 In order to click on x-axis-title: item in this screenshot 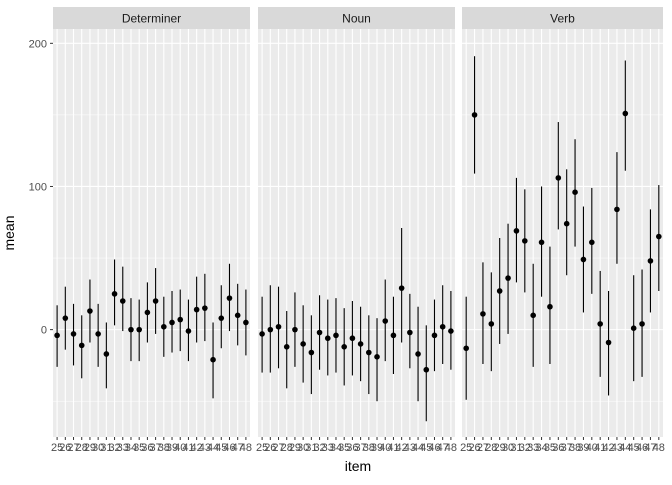, I will do `click(358, 466)`.